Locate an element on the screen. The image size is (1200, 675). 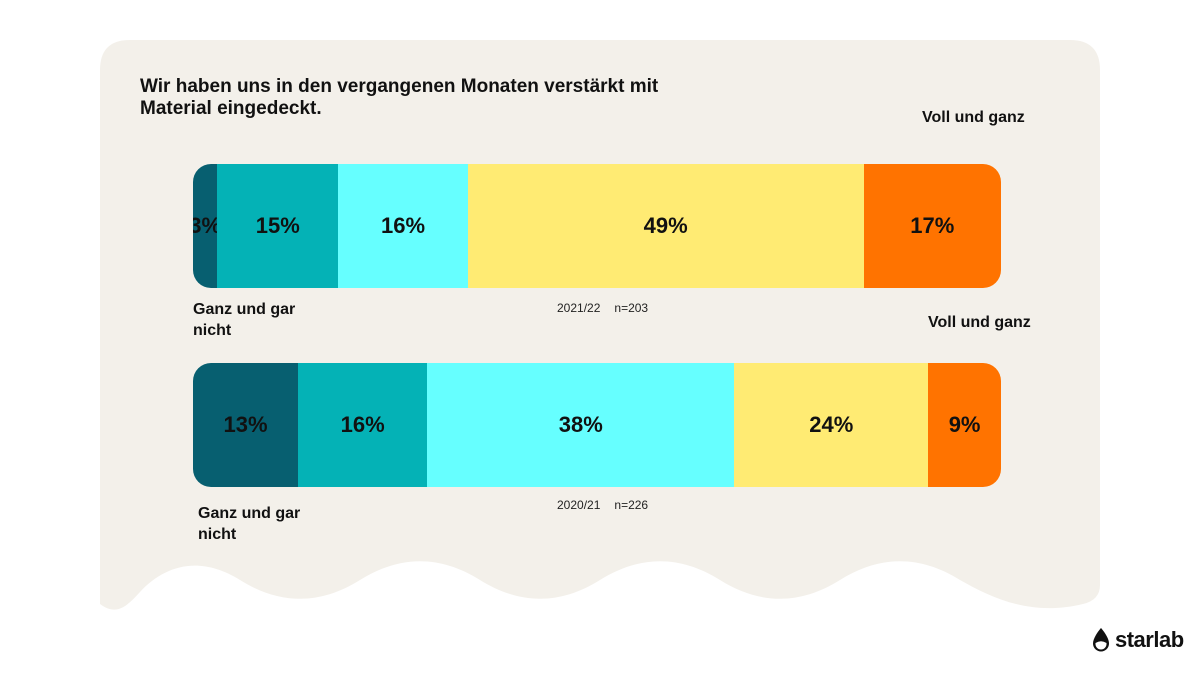
bar1-seg-1: 3% is located at coordinates (207, 226).